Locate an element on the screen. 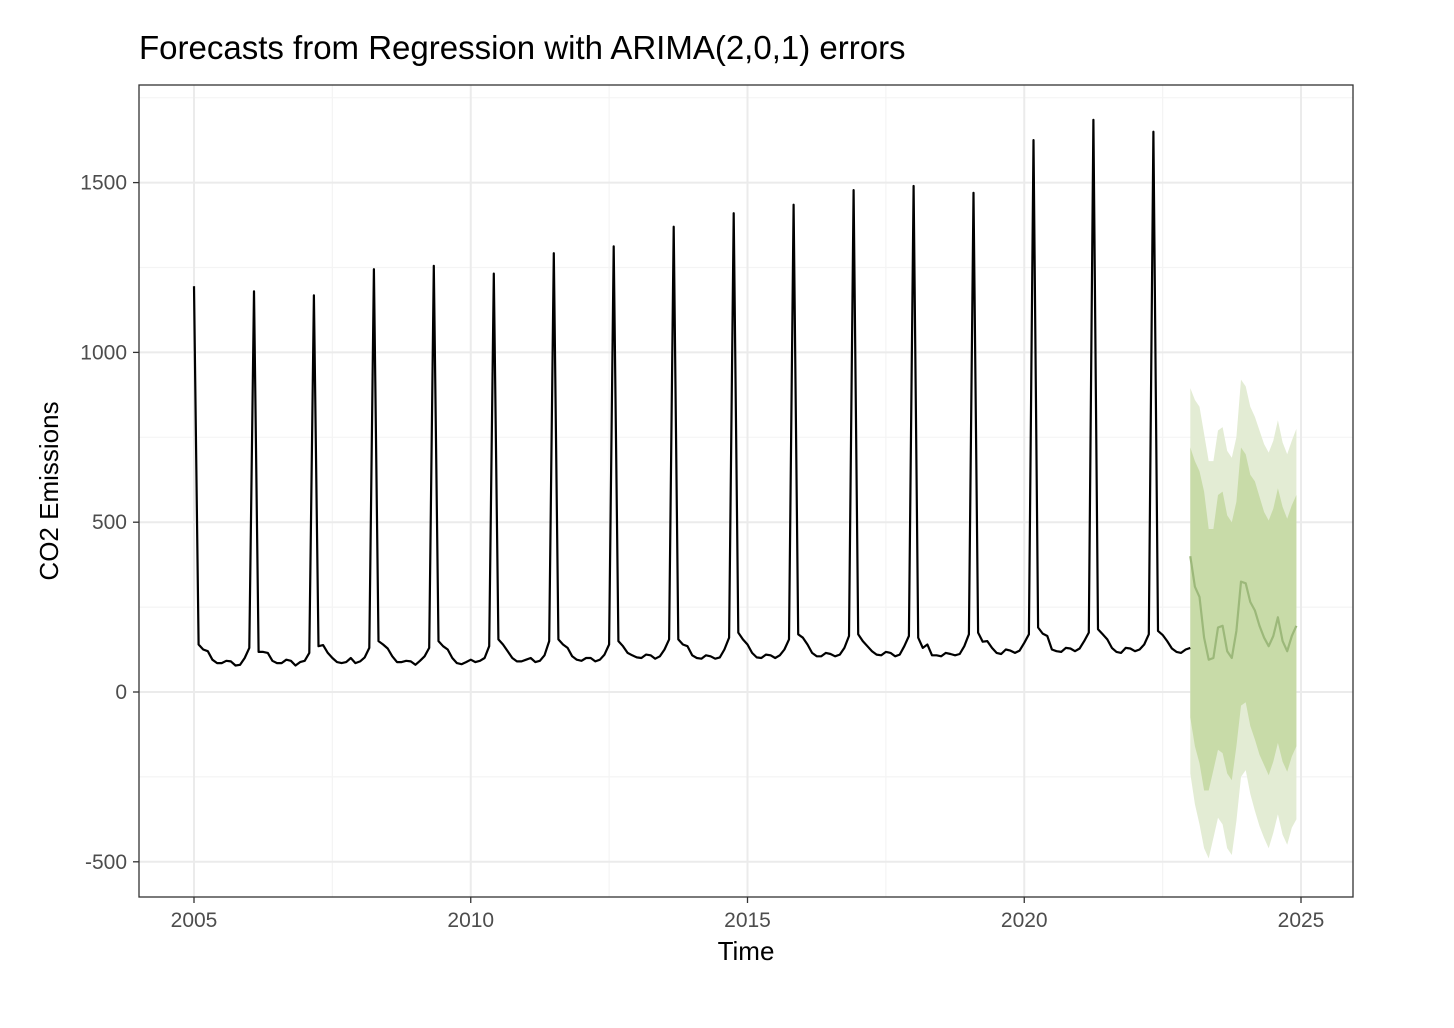 Image resolution: width=1454 pixels, height=1028 pixels. x-axis: 2005 2010 2015 2020 2025 is located at coordinates (748, 914).